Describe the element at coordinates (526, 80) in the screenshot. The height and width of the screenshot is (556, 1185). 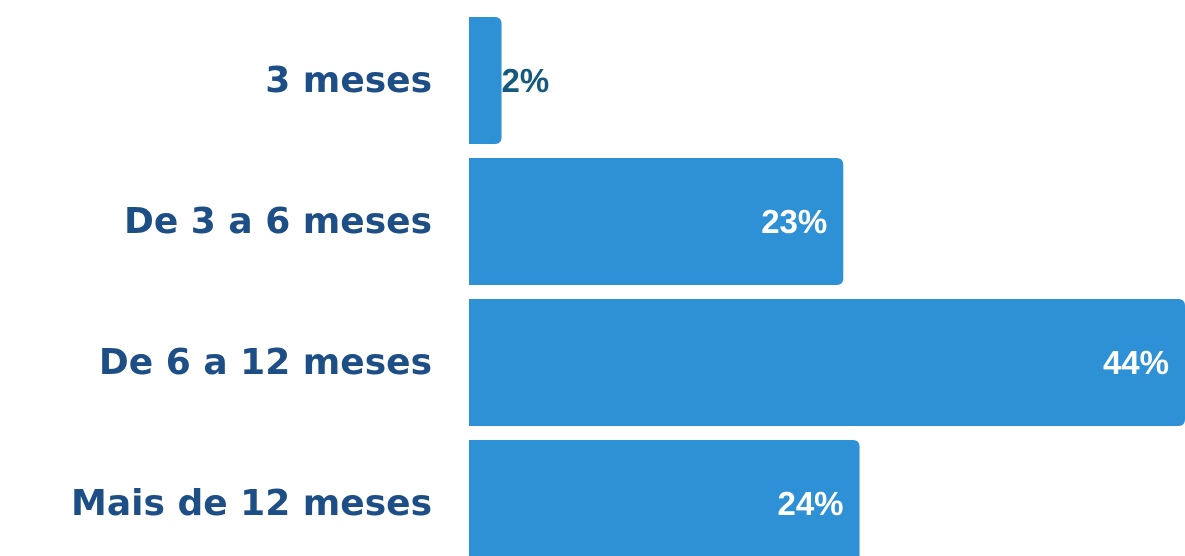
I see `value-label-1: 2%` at that location.